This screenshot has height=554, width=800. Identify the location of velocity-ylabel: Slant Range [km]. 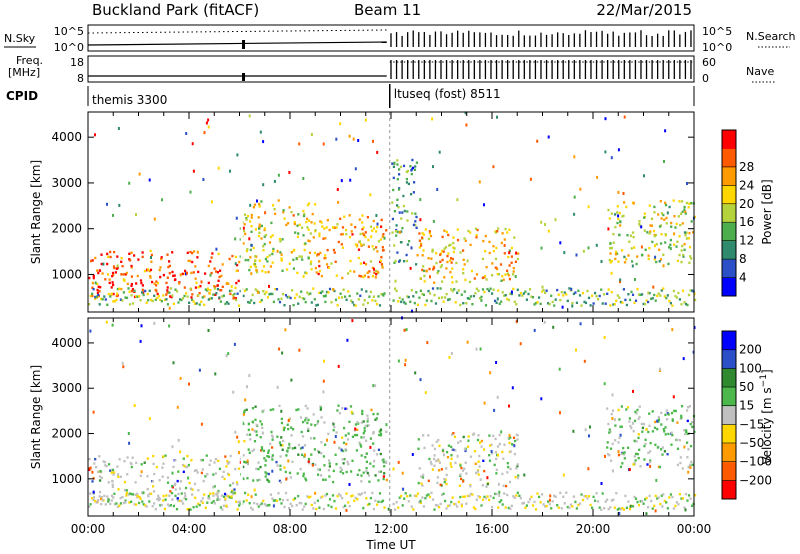
(36, 417).